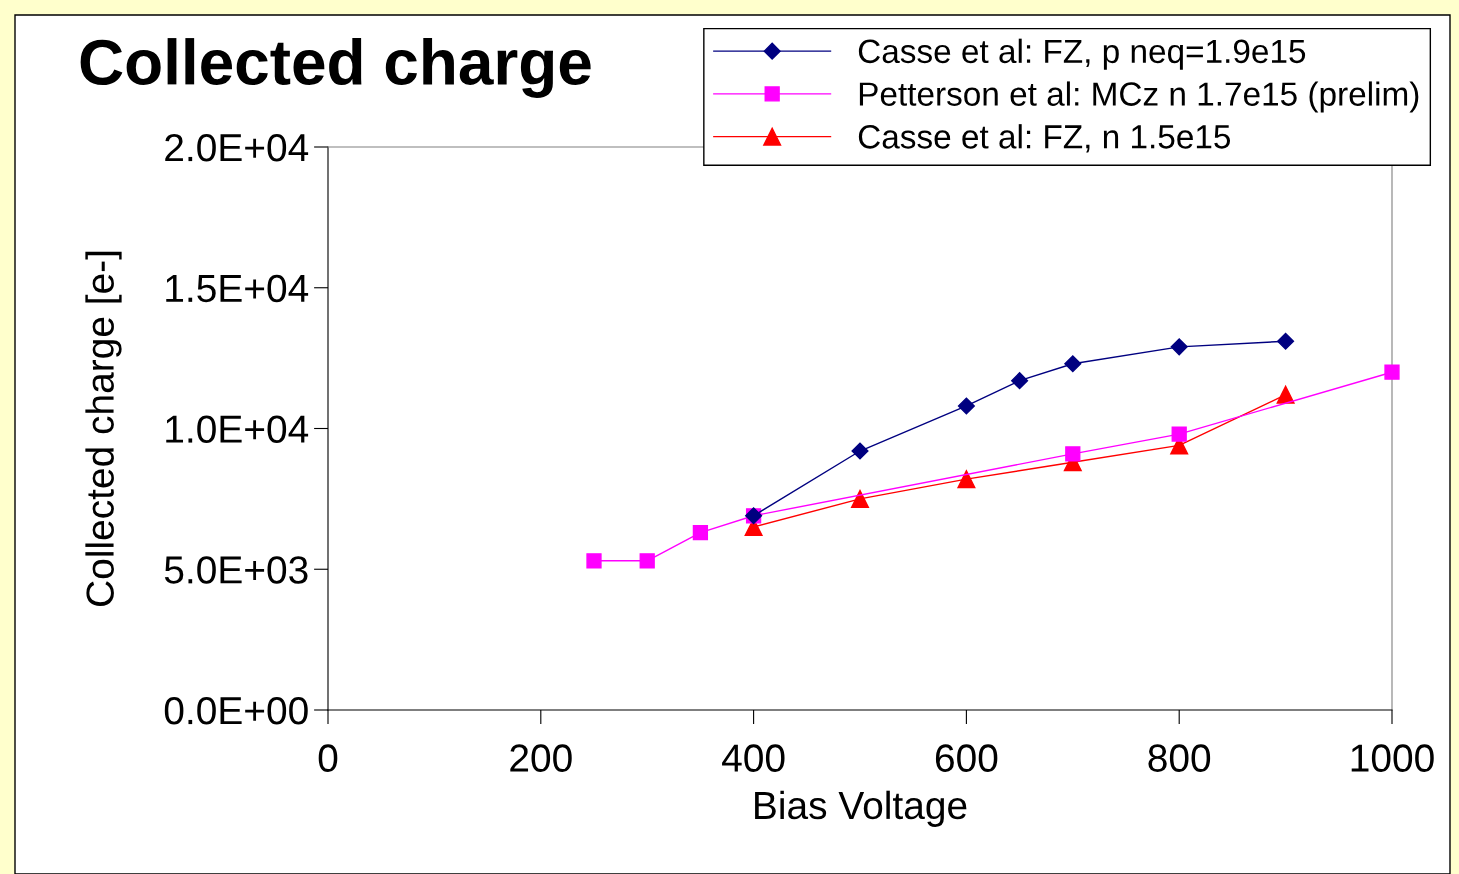 The image size is (1459, 874). Describe the element at coordinates (237, 147) in the screenshot. I see `y-tick-label: 2.0E+04` at that location.